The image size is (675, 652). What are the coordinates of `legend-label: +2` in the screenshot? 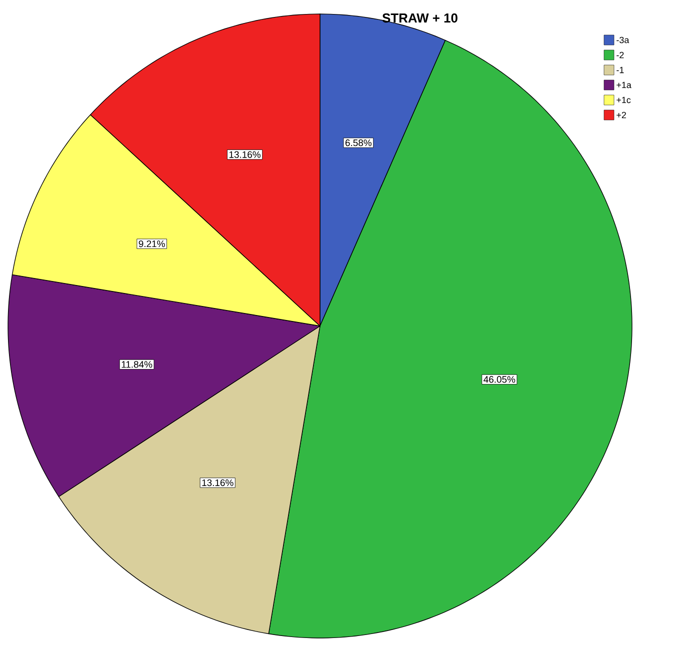 It's located at (621, 115).